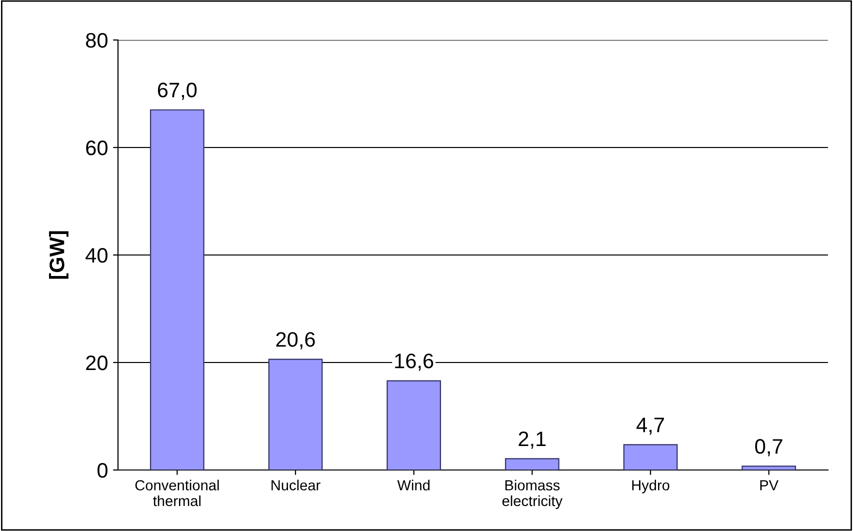  Describe the element at coordinates (97, 363) in the screenshot. I see `y-tick-label: 20` at that location.